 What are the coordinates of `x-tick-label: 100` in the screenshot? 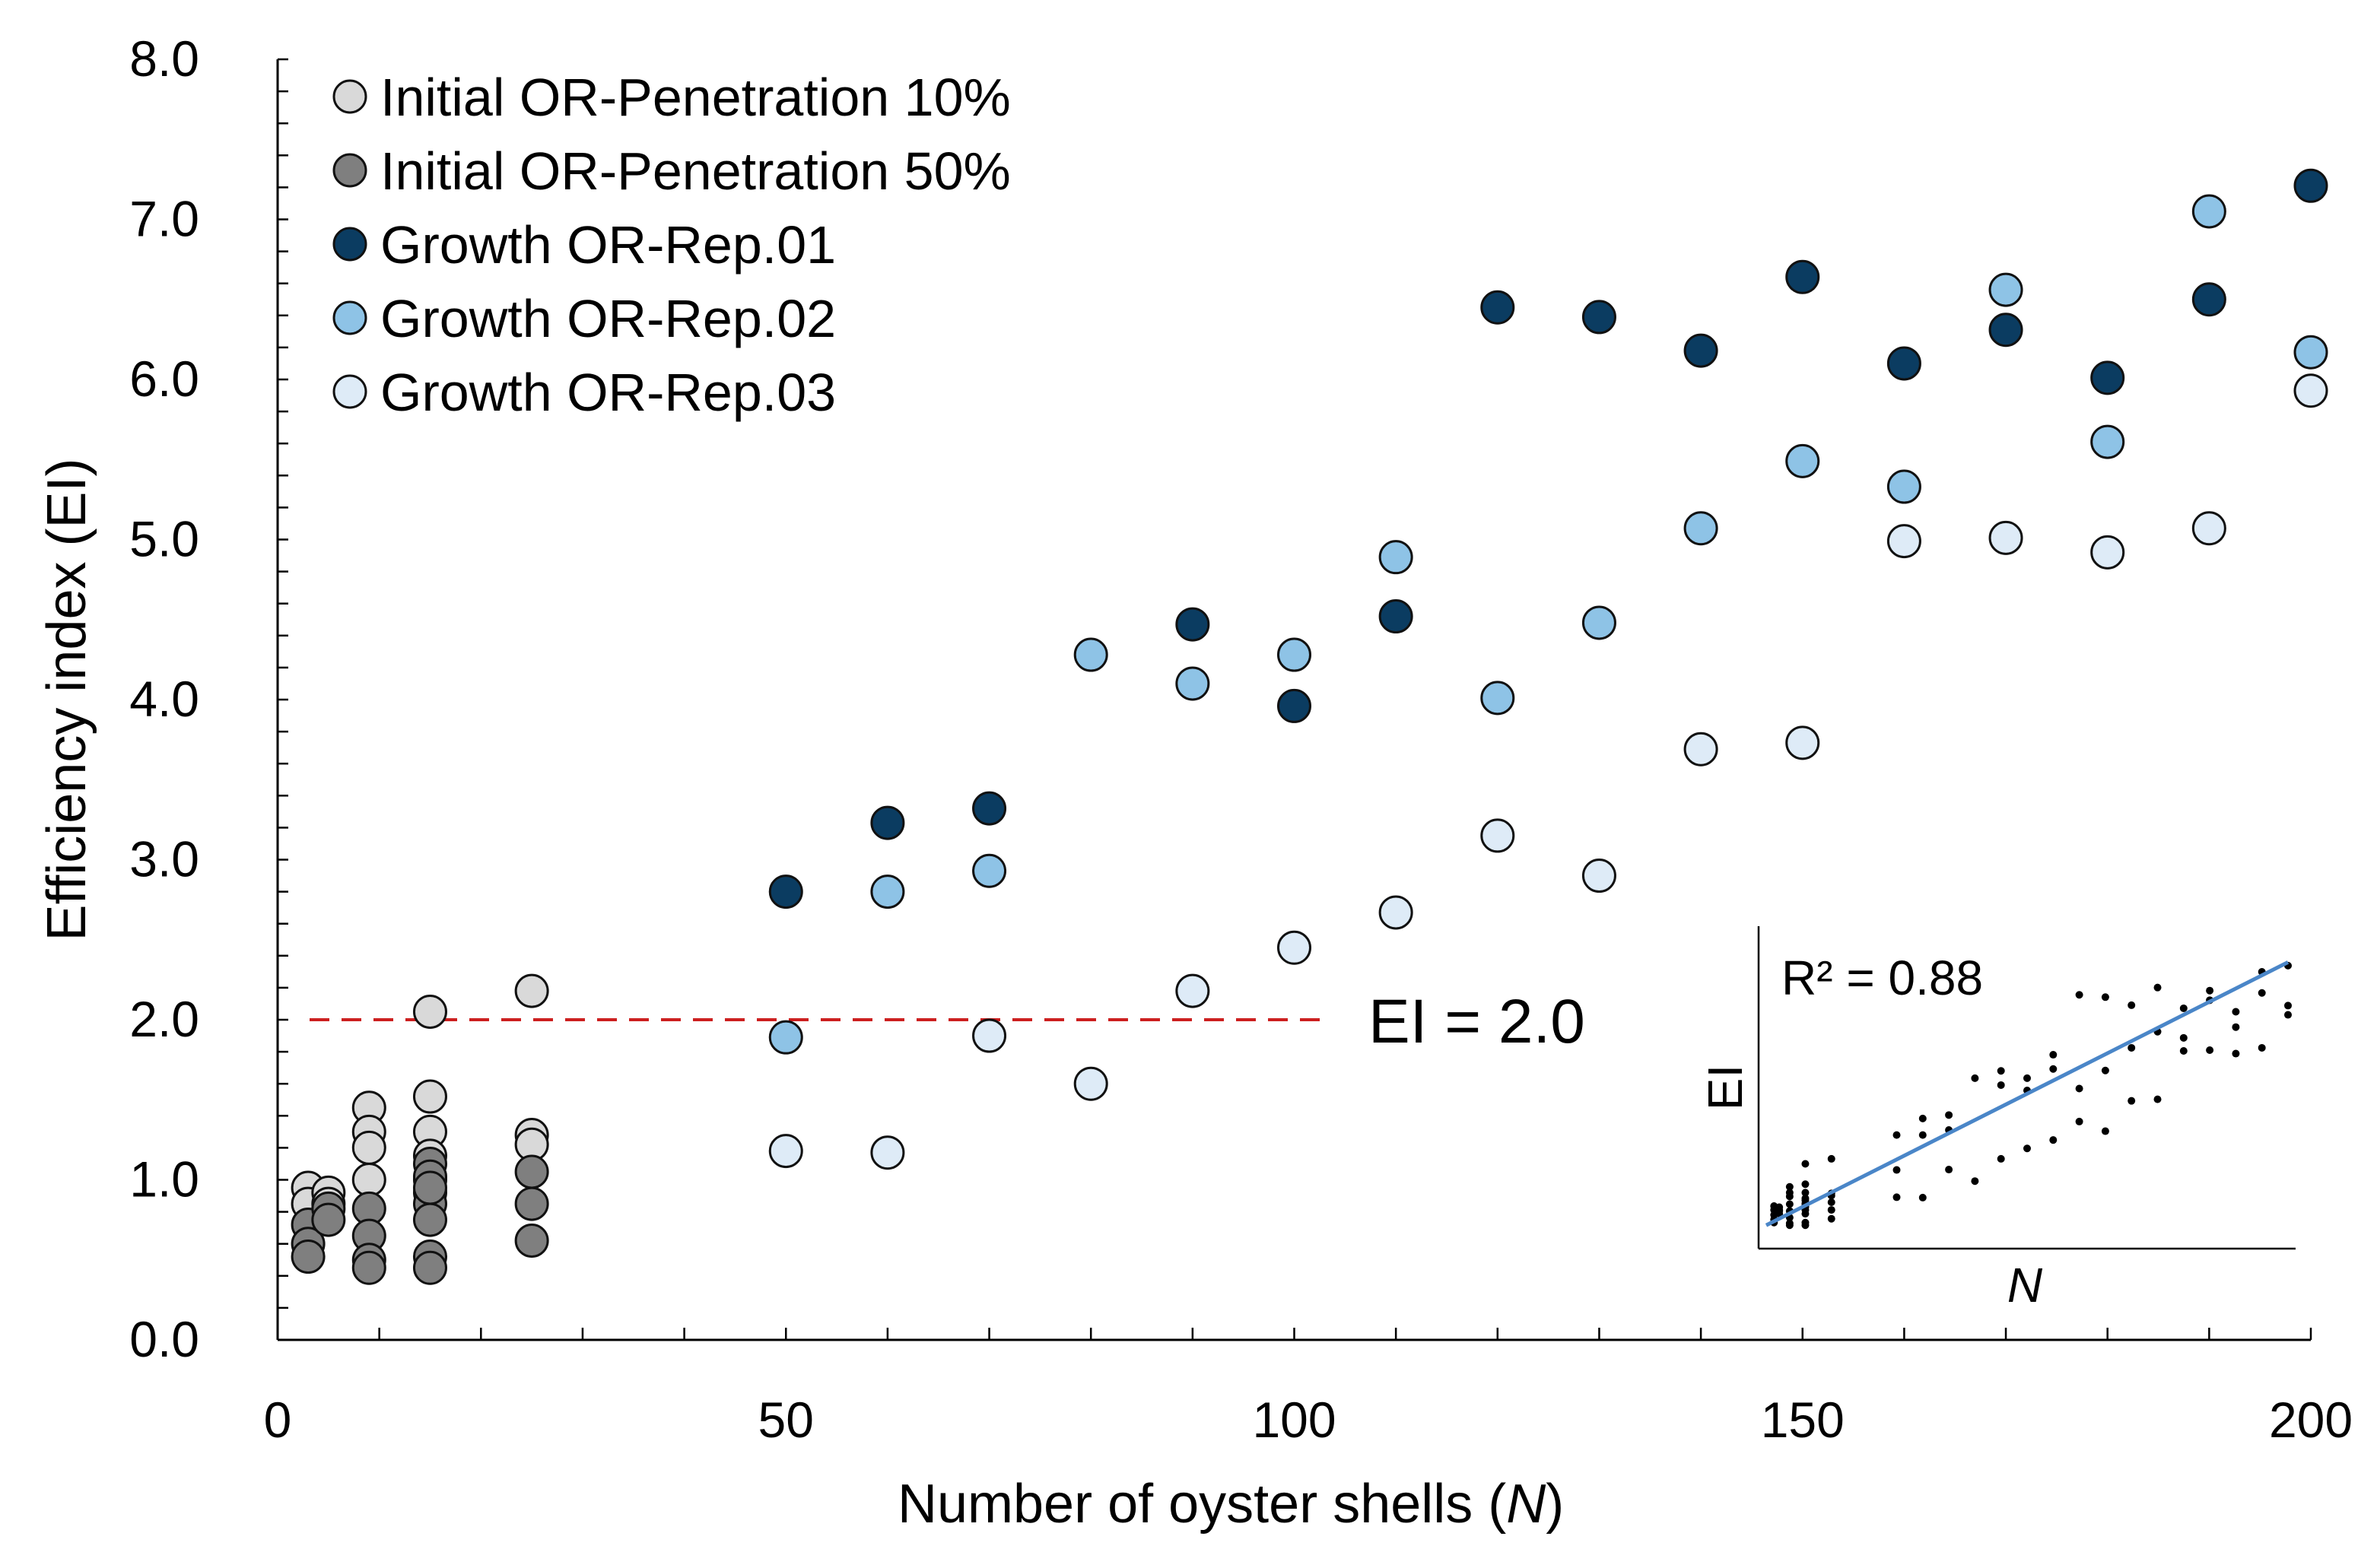 It's located at (1294, 1420).